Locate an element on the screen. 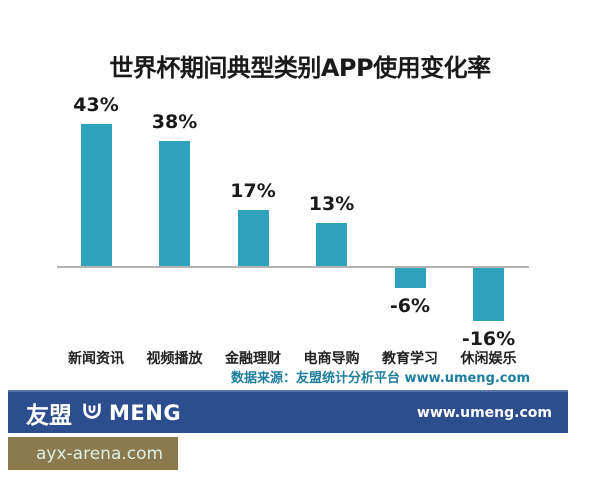 Image resolution: width=600 pixels, height=480 pixels. umeng-u-icon is located at coordinates (92, 413).